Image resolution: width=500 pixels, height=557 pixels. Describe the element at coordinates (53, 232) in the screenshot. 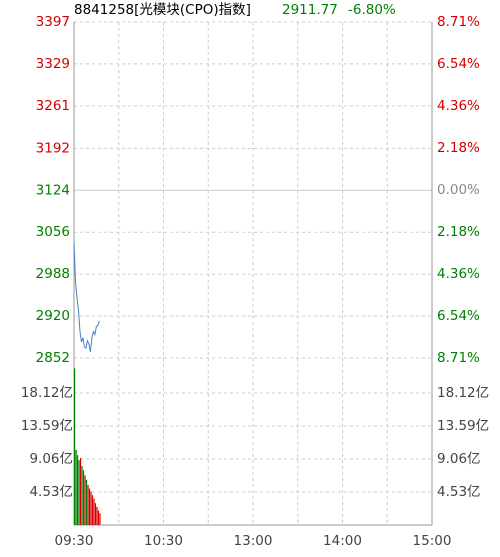

I see `y-tick-label: 3056` at that location.